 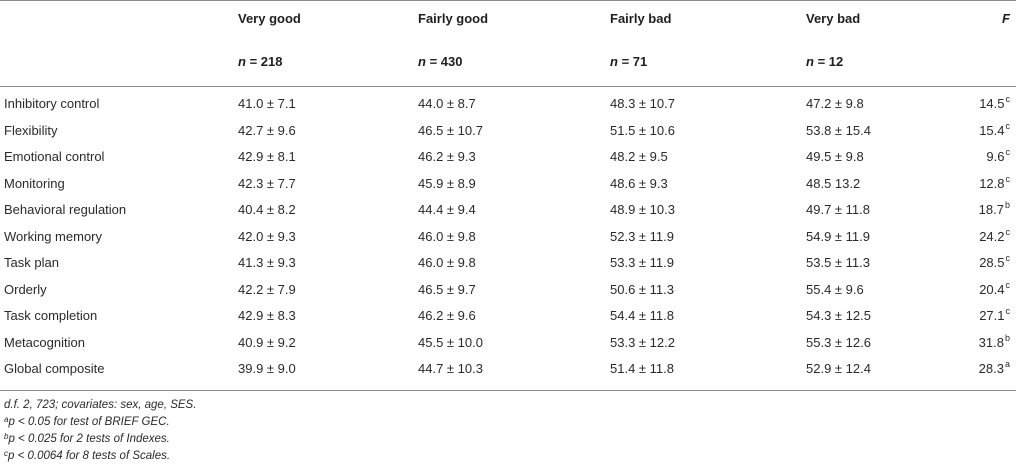 What do you see at coordinates (89, 456) in the screenshot?
I see `note-c-text: p < 0.0064 for 8 tests of Scales.` at bounding box center [89, 456].